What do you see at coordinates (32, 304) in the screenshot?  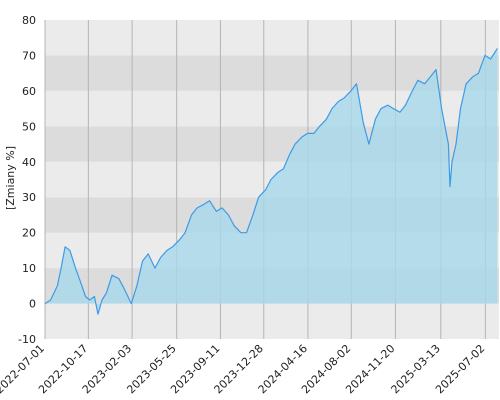 I see `y-tick-label: 0` at bounding box center [32, 304].